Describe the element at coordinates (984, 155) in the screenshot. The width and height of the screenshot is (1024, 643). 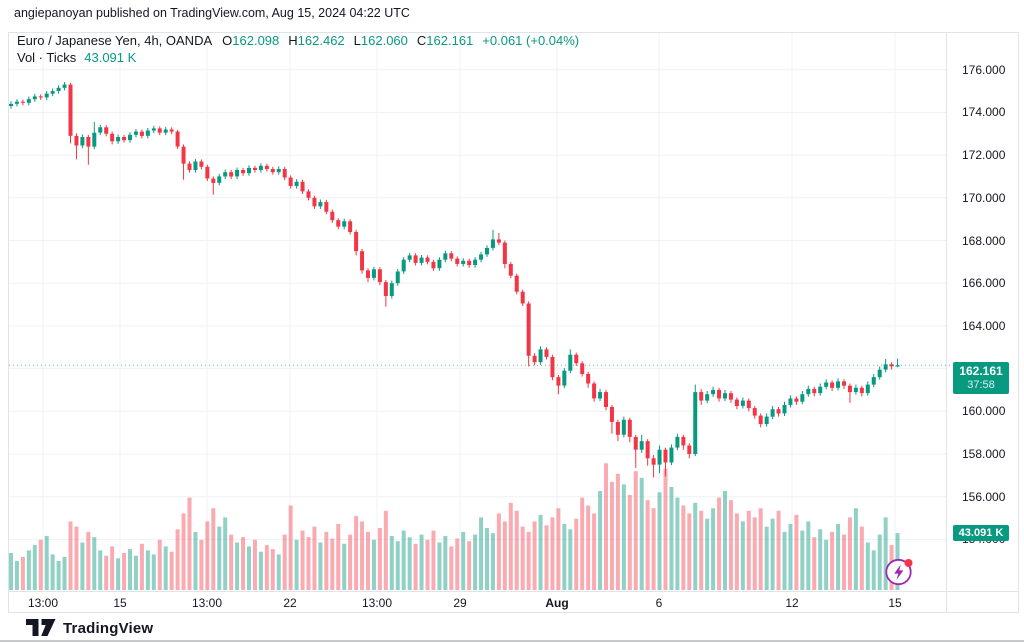
I see `price-axis-label: 172.000` at that location.